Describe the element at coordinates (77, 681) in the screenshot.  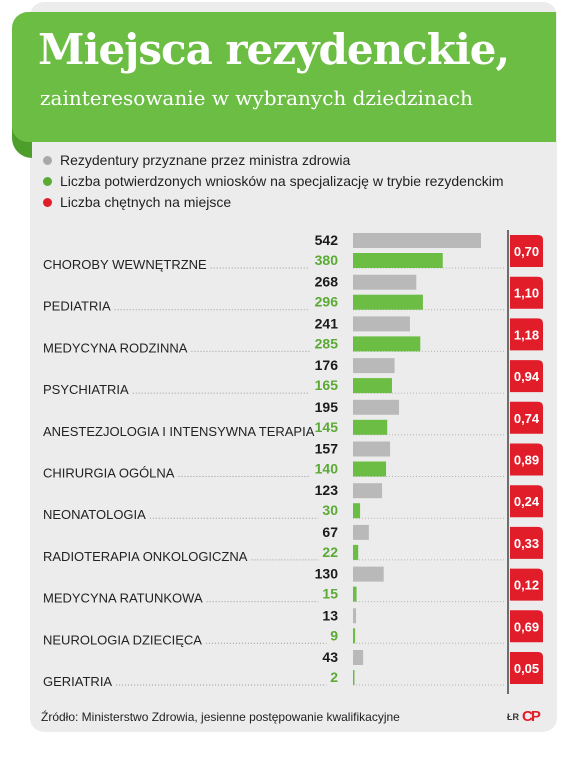
I see `category-label: GERIATRIA` at that location.